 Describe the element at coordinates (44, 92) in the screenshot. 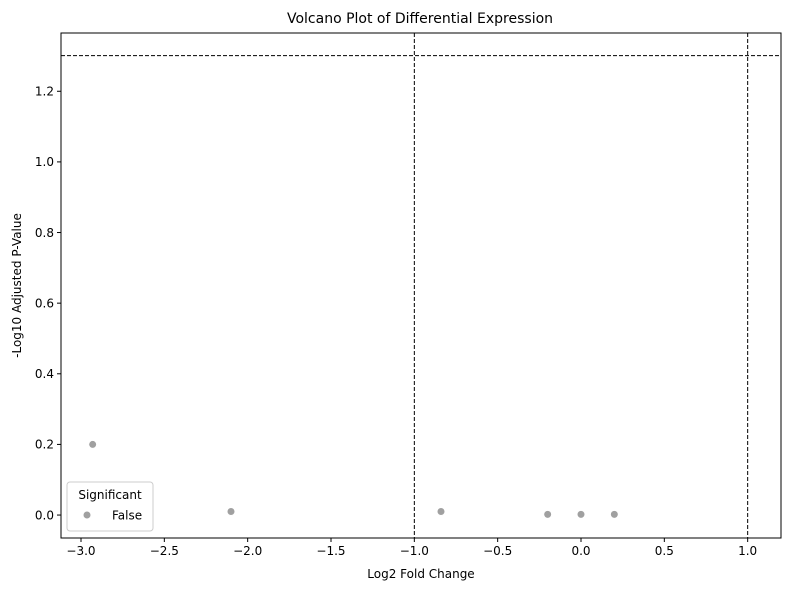

I see `y-tick-label: 1.2` at that location.